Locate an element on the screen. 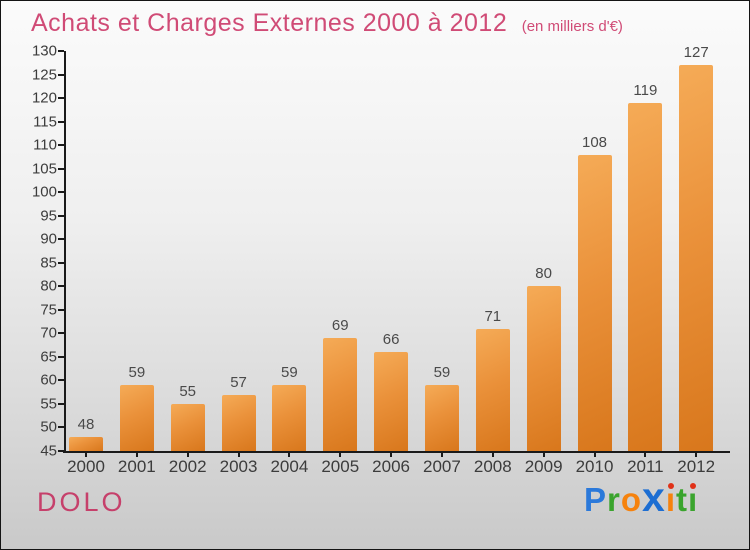 The image size is (750, 550). y-axis-tick-label: 120 is located at coordinates (44, 98).